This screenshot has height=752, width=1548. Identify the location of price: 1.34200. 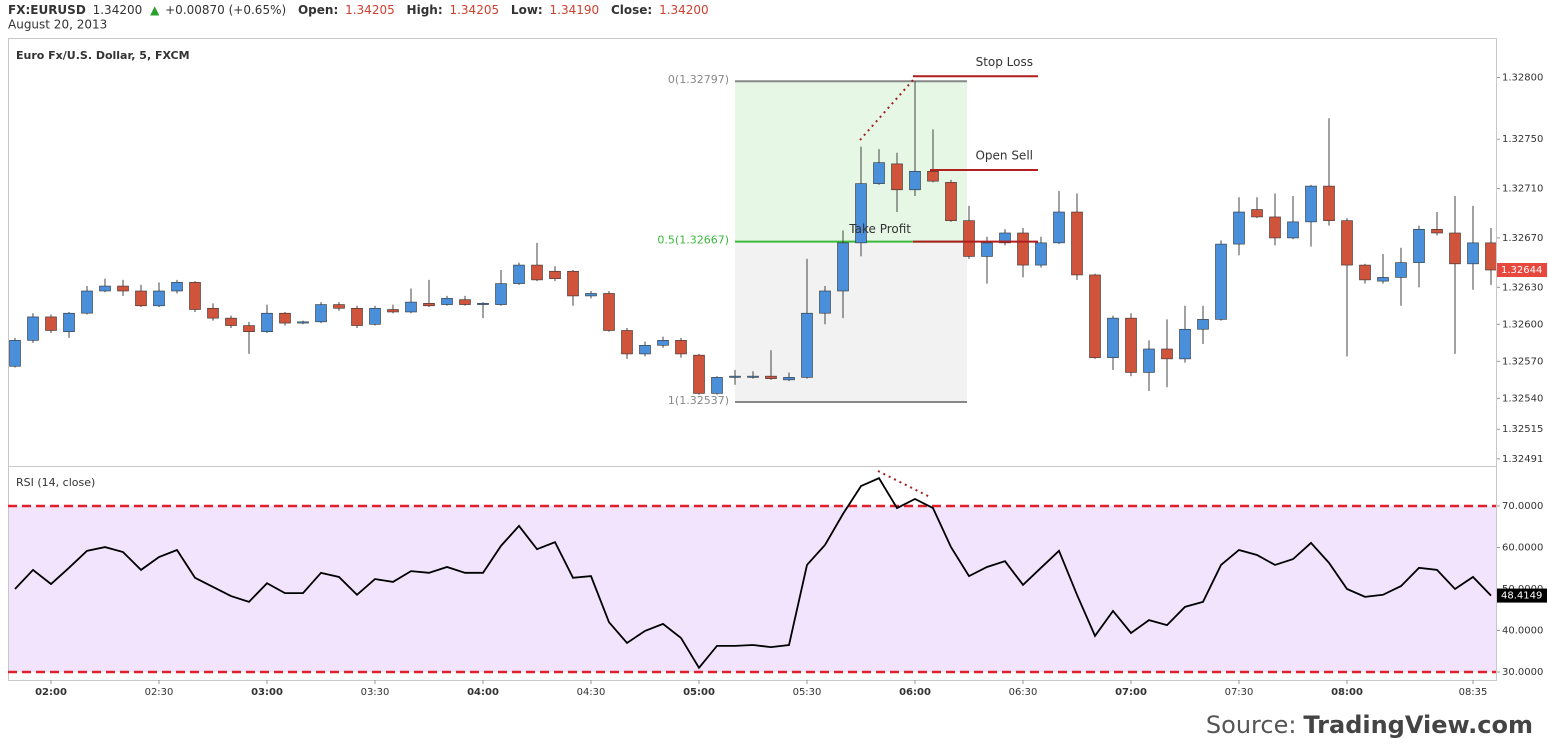
(118, 10).